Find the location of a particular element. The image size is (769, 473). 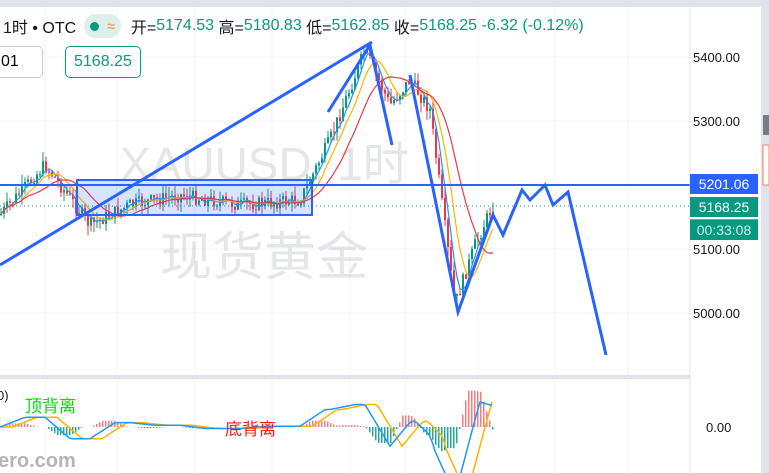

axis-tick: 5100.00 is located at coordinates (716, 249).